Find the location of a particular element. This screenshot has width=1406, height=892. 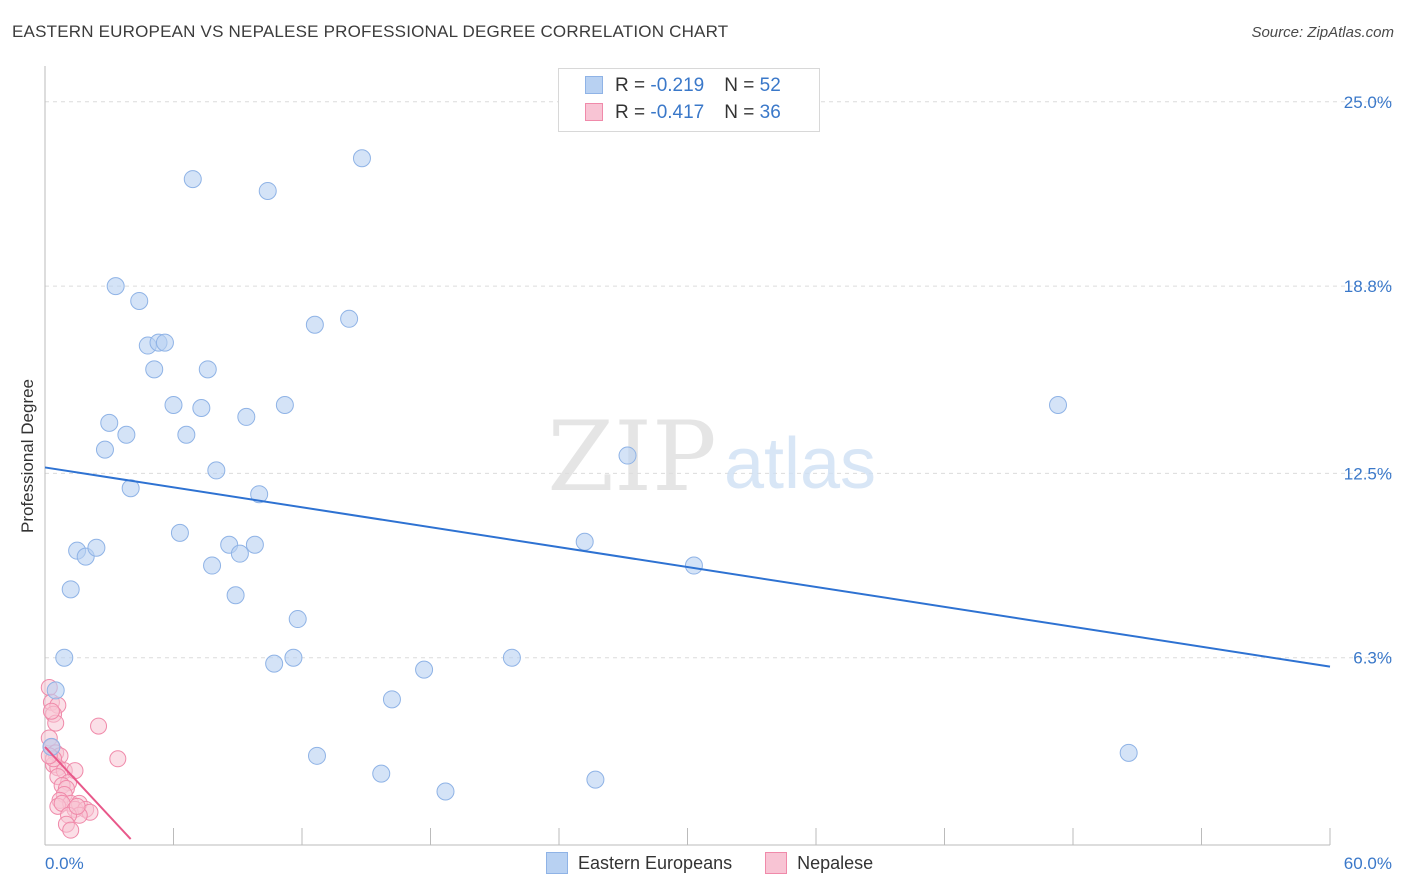

legend-row-eastern-europeans: R = -0.219 N = 52 is located at coordinates (683, 87).